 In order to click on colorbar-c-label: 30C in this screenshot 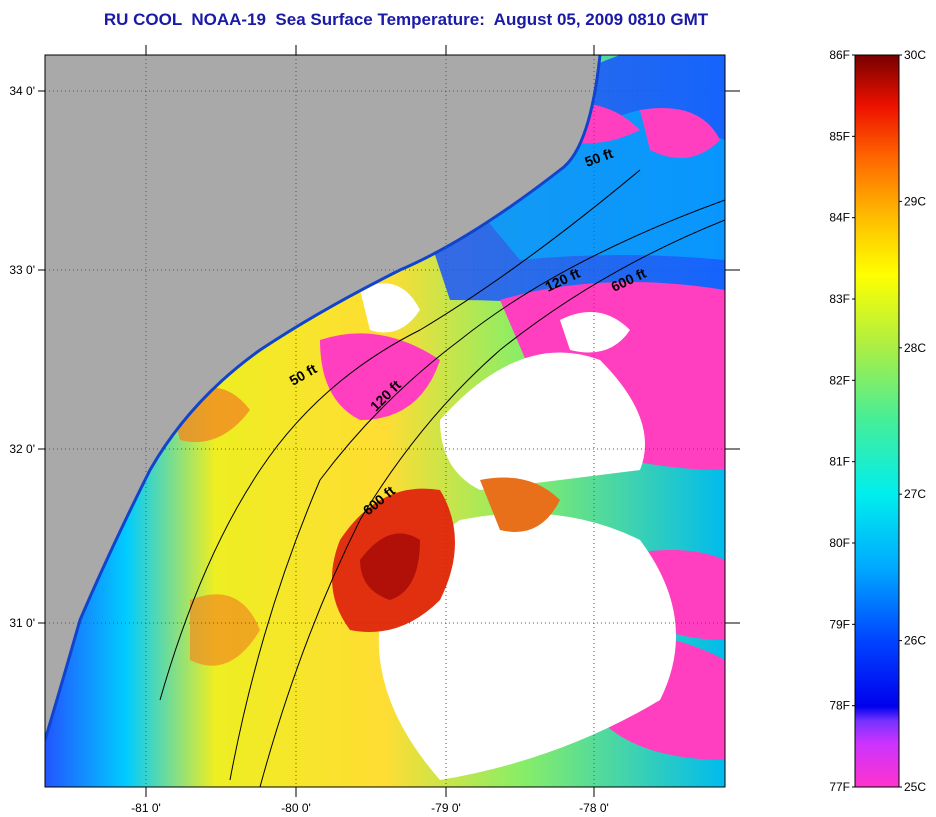, I will do `click(915, 55)`.